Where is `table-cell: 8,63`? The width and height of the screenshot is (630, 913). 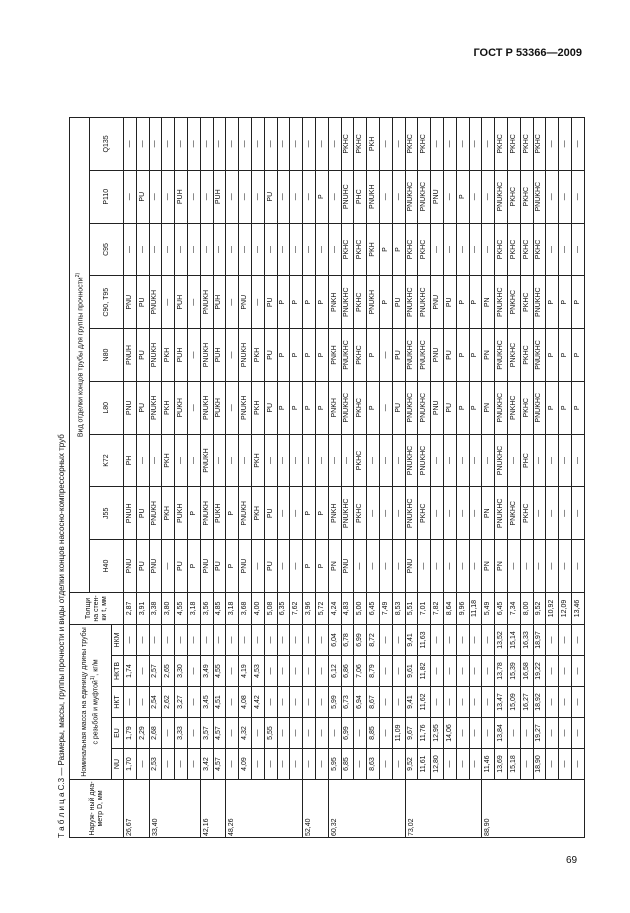 table-cell: 8,63 is located at coordinates (373, 764).